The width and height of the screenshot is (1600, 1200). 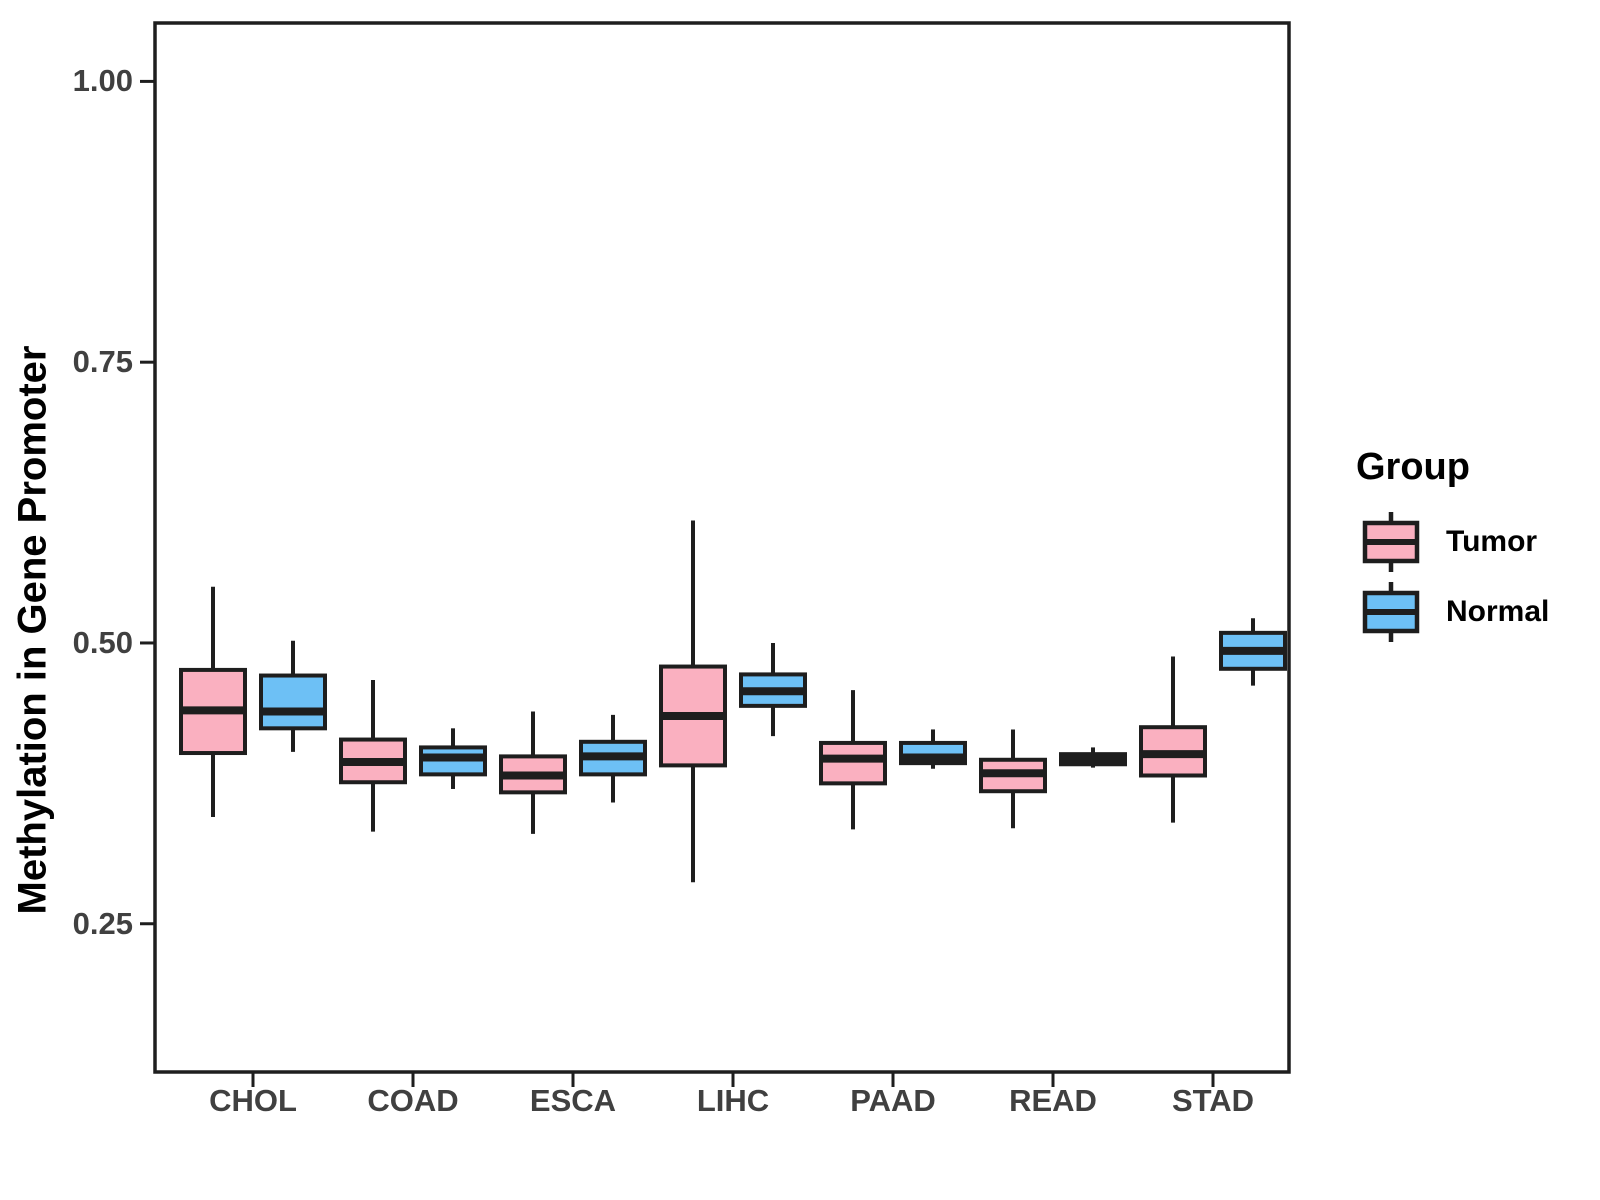 I want to click on boxplot-paad-tumor-box, so click(x=853, y=763).